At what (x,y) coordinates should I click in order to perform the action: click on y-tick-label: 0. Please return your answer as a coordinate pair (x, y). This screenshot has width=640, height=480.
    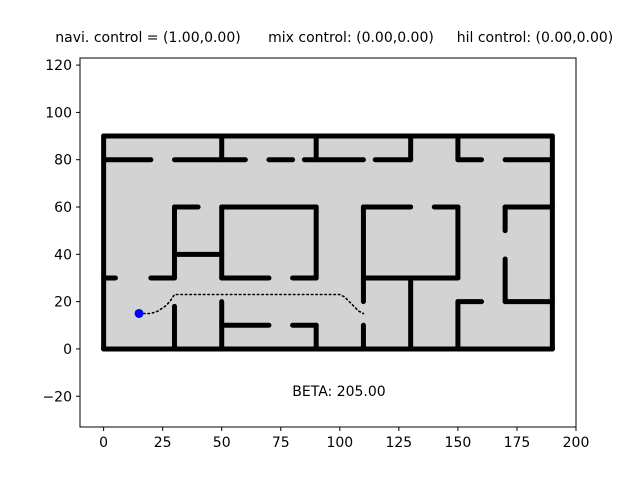
    Looking at the image, I should click on (67, 350).